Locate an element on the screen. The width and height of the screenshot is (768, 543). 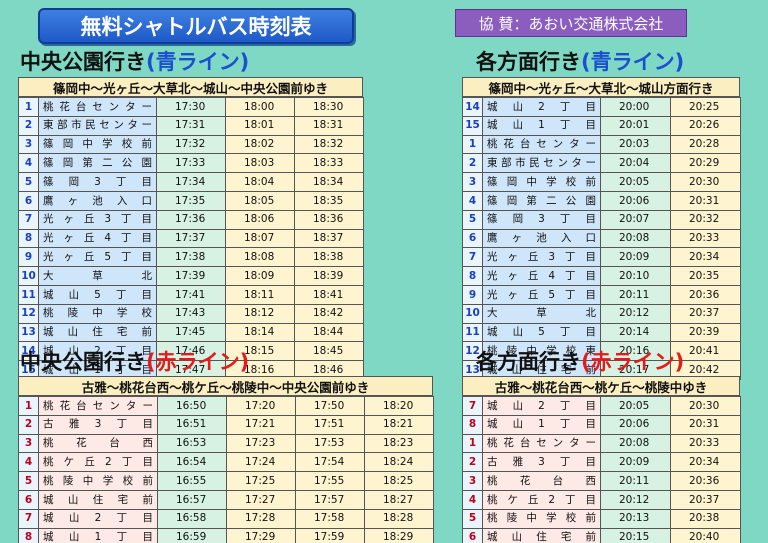
table-row: 2 古雅3丁目 20:09 20:34 is located at coordinates (601, 462).